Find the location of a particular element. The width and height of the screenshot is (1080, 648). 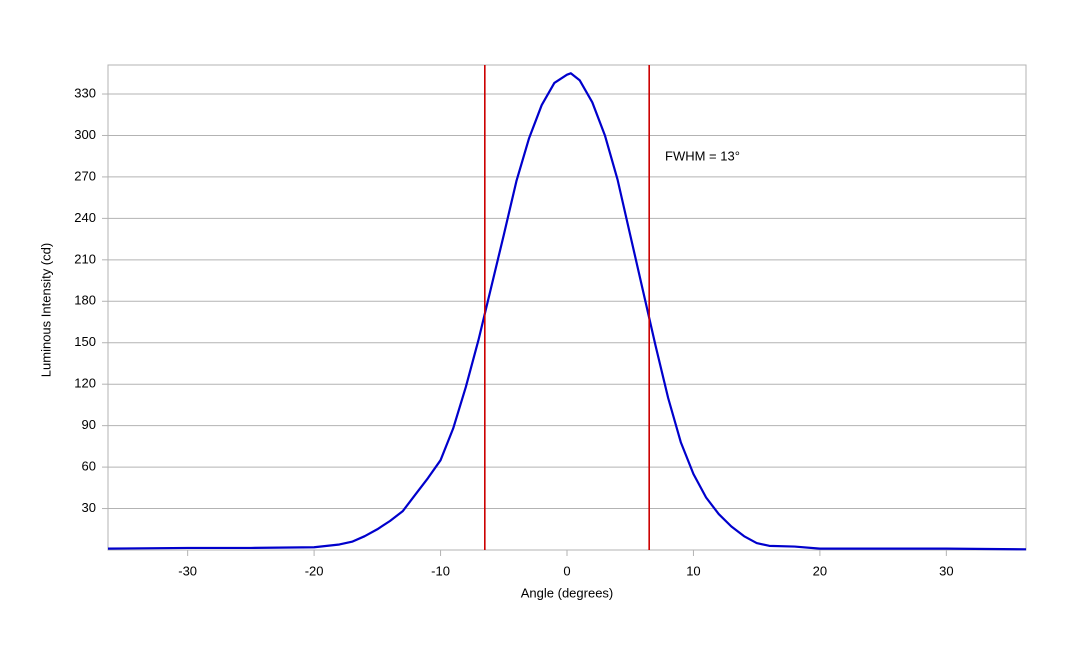

x-tick-label: -20 is located at coordinates (314, 570).